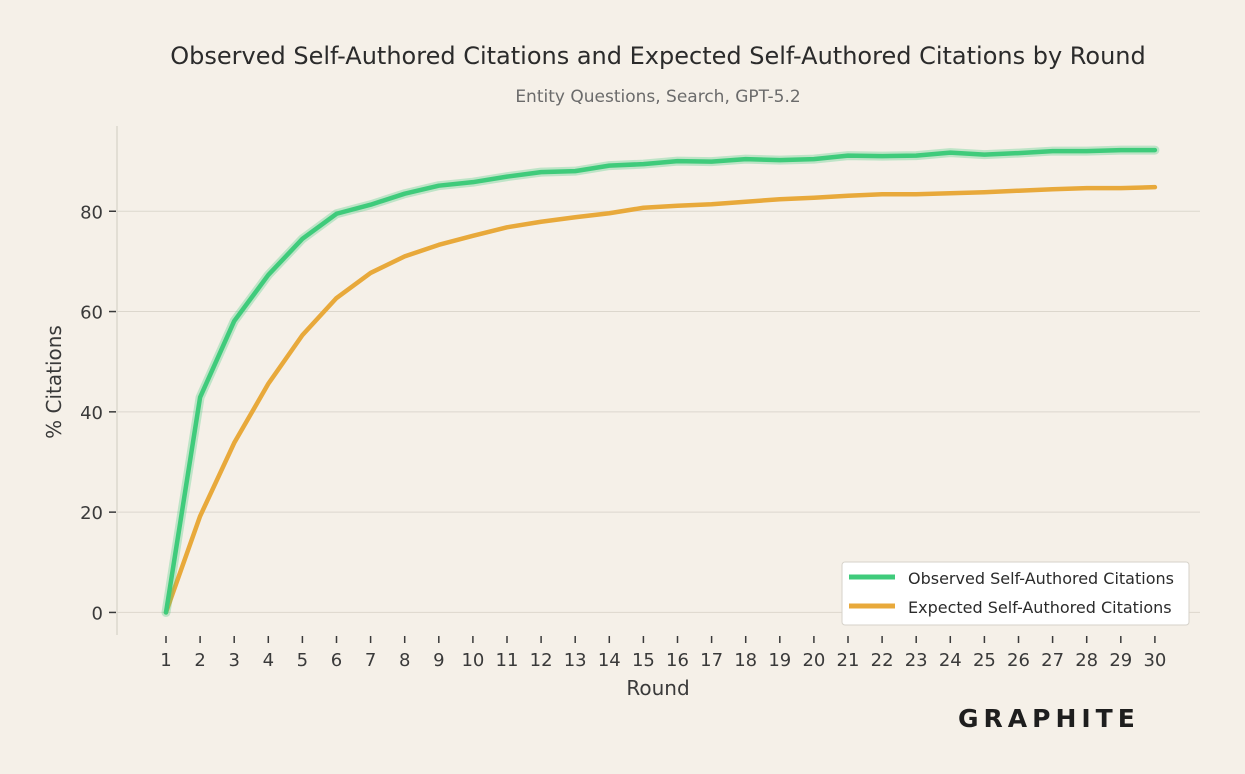  Describe the element at coordinates (1086, 660) in the screenshot. I see `x-tick-label: 28` at that location.